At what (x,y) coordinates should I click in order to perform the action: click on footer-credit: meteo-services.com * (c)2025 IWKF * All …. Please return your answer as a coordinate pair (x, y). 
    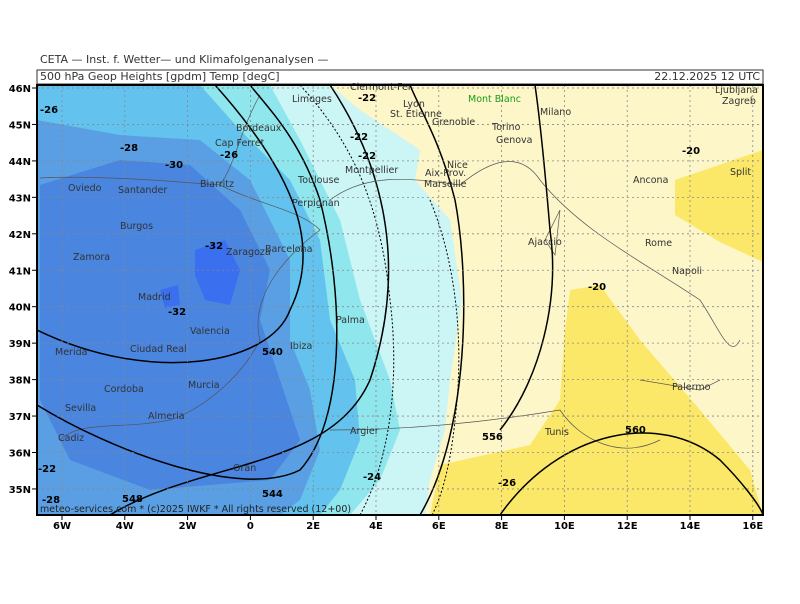
    Looking at the image, I should click on (195, 509).